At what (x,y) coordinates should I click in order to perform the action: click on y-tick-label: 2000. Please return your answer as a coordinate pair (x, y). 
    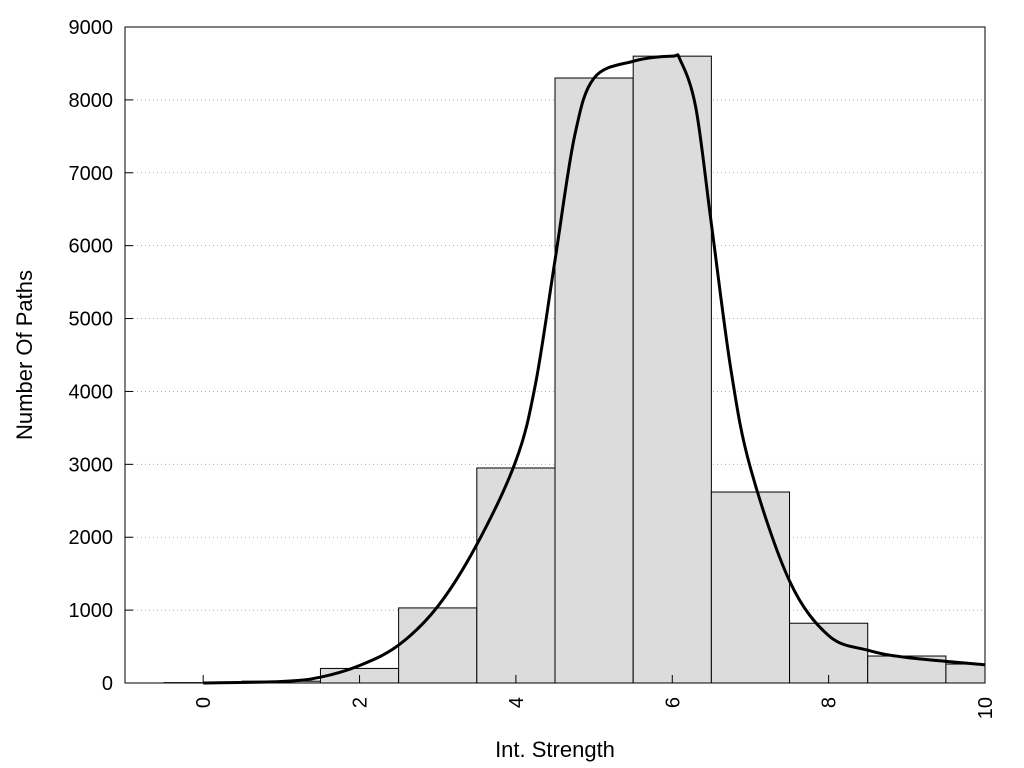
    Looking at the image, I should click on (91, 538).